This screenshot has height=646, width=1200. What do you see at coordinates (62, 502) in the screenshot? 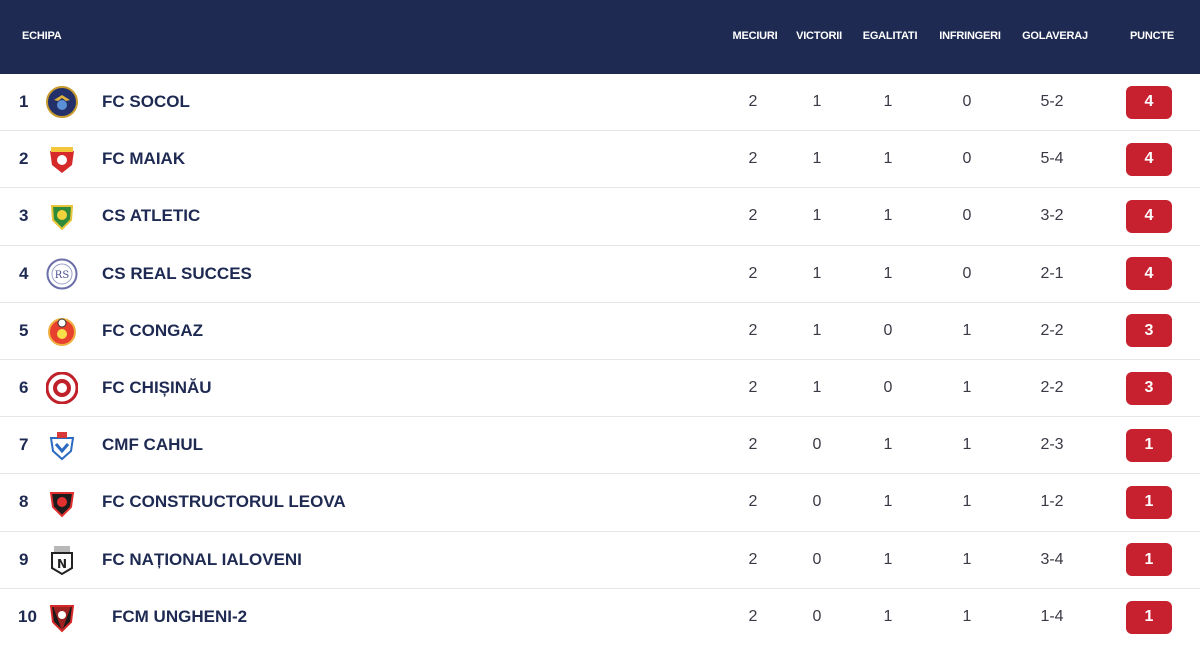
I see `constructorul-crest-icon` at bounding box center [62, 502].